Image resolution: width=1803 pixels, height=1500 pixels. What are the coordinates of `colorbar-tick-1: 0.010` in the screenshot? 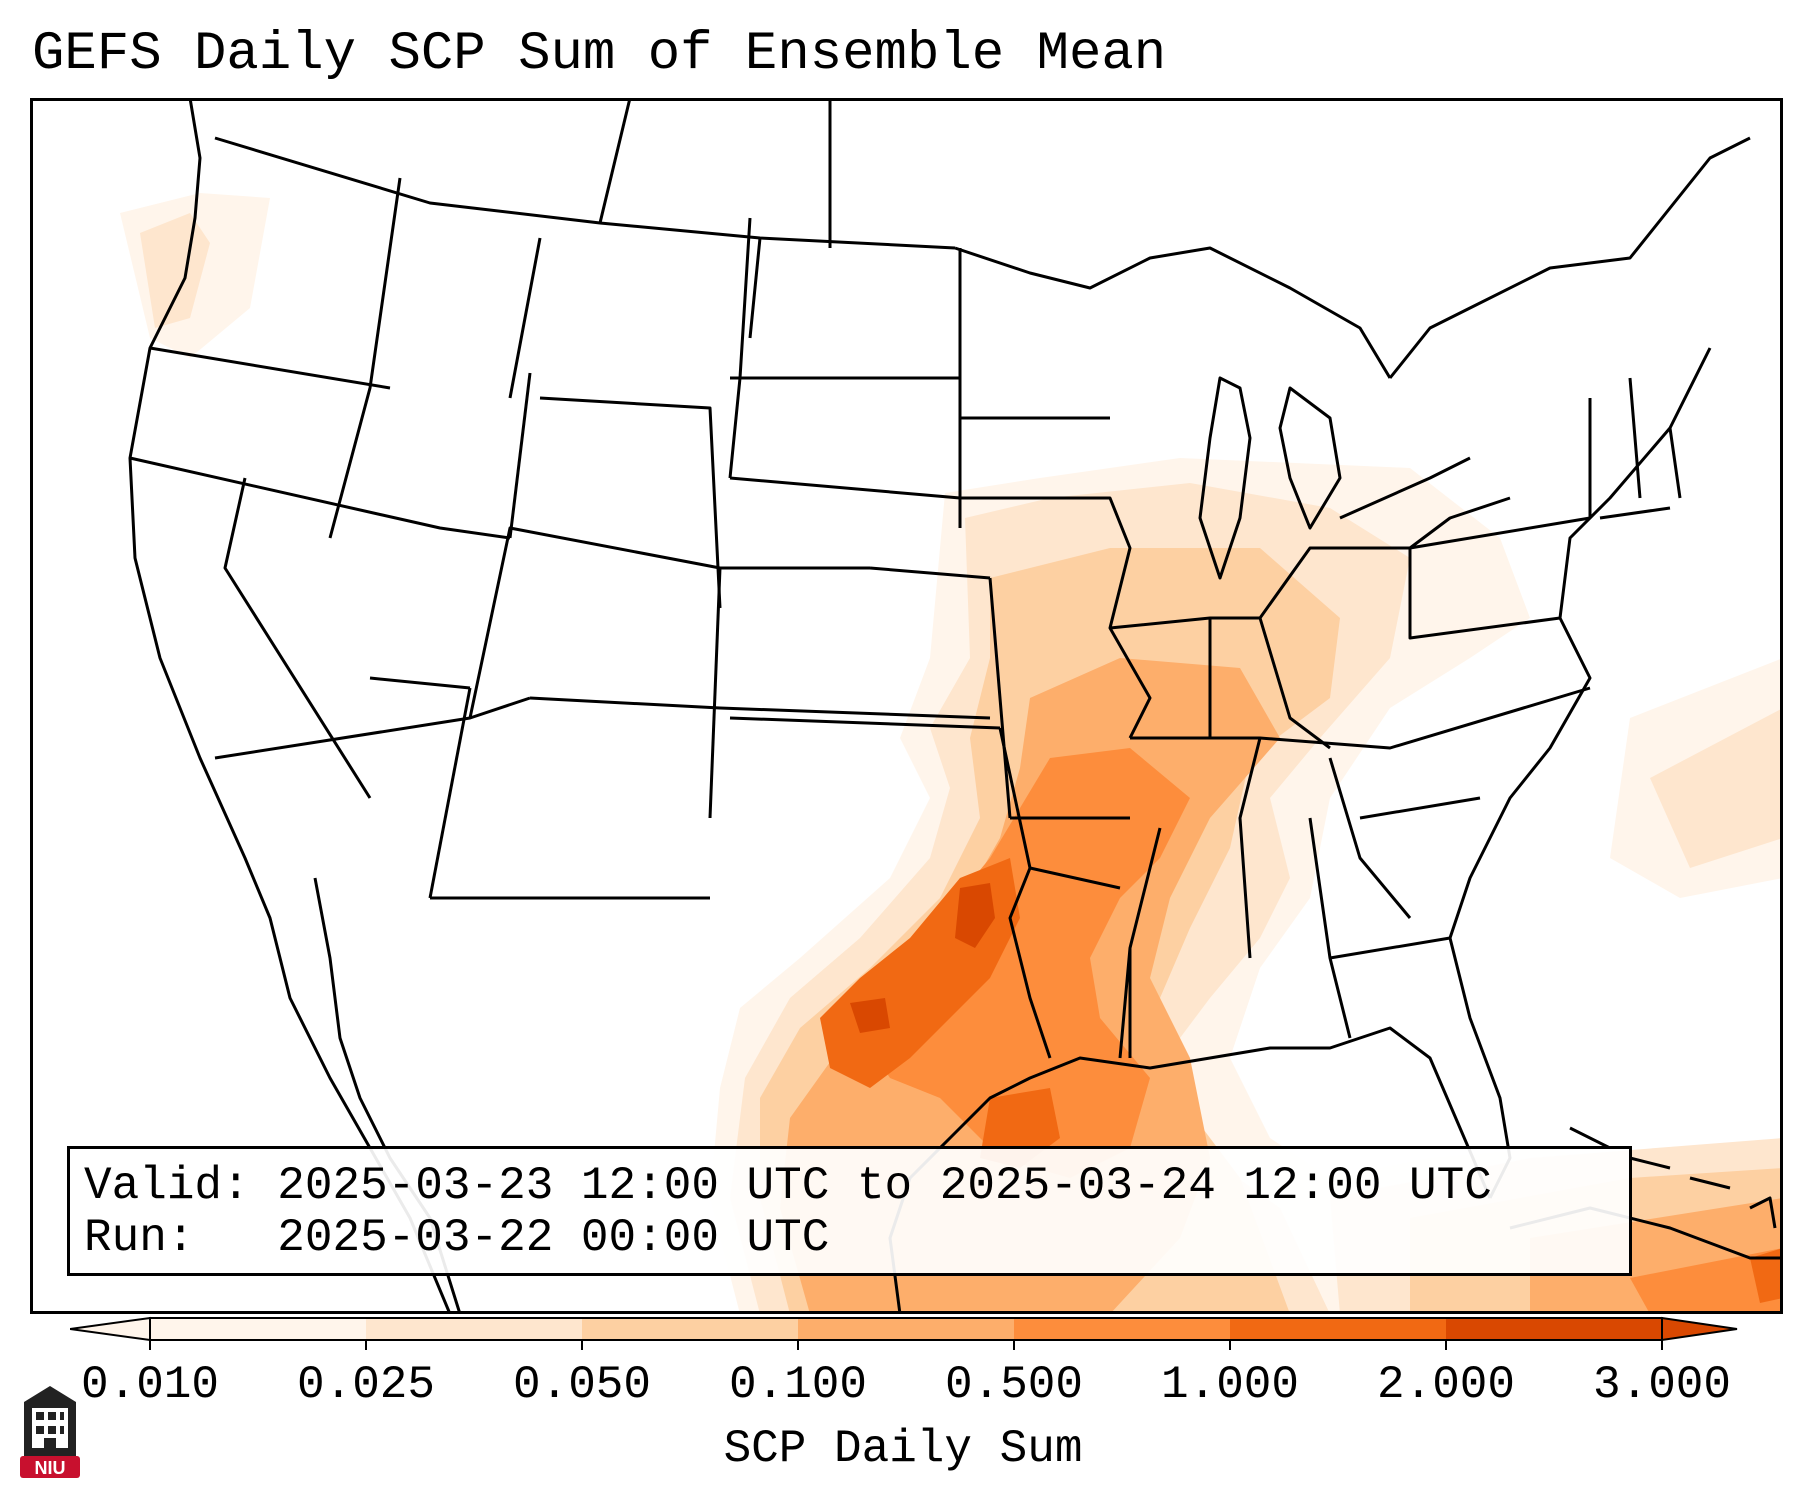 It's located at (150, 1385).